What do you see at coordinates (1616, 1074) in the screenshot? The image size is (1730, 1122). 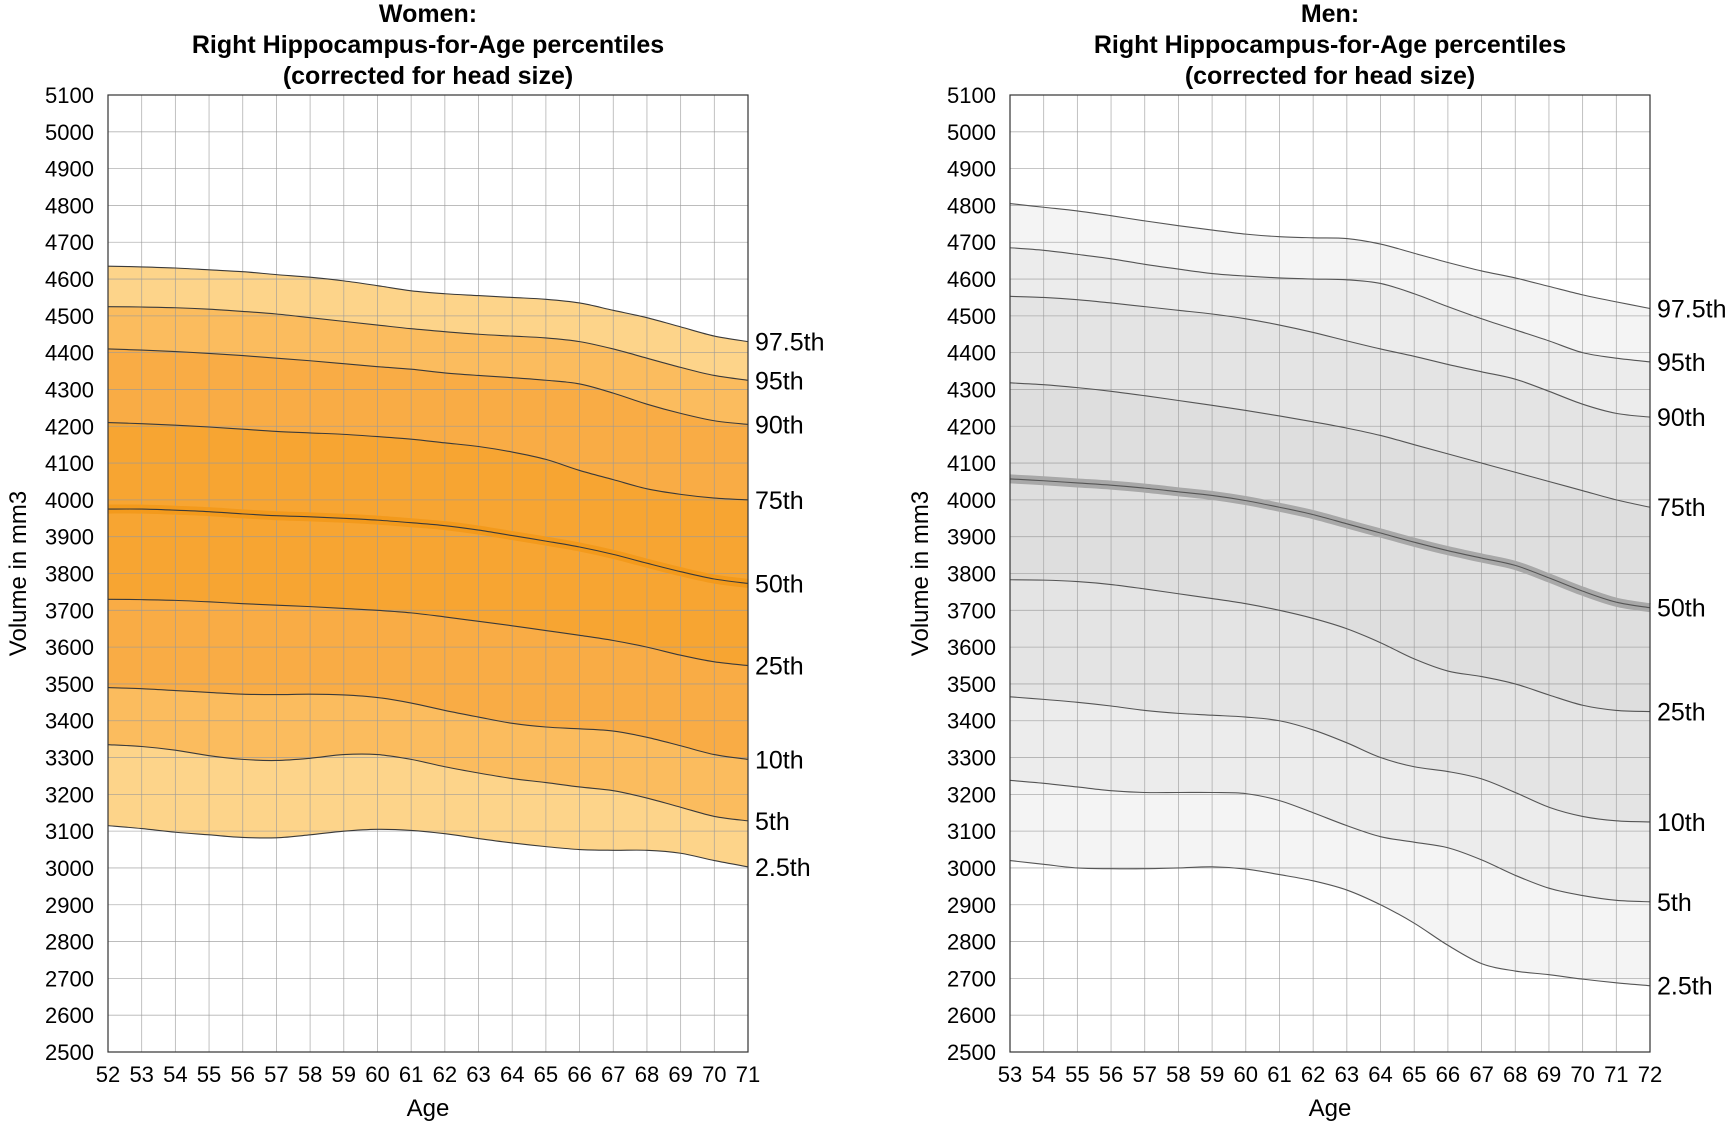 I see `x-tick-label: 71` at bounding box center [1616, 1074].